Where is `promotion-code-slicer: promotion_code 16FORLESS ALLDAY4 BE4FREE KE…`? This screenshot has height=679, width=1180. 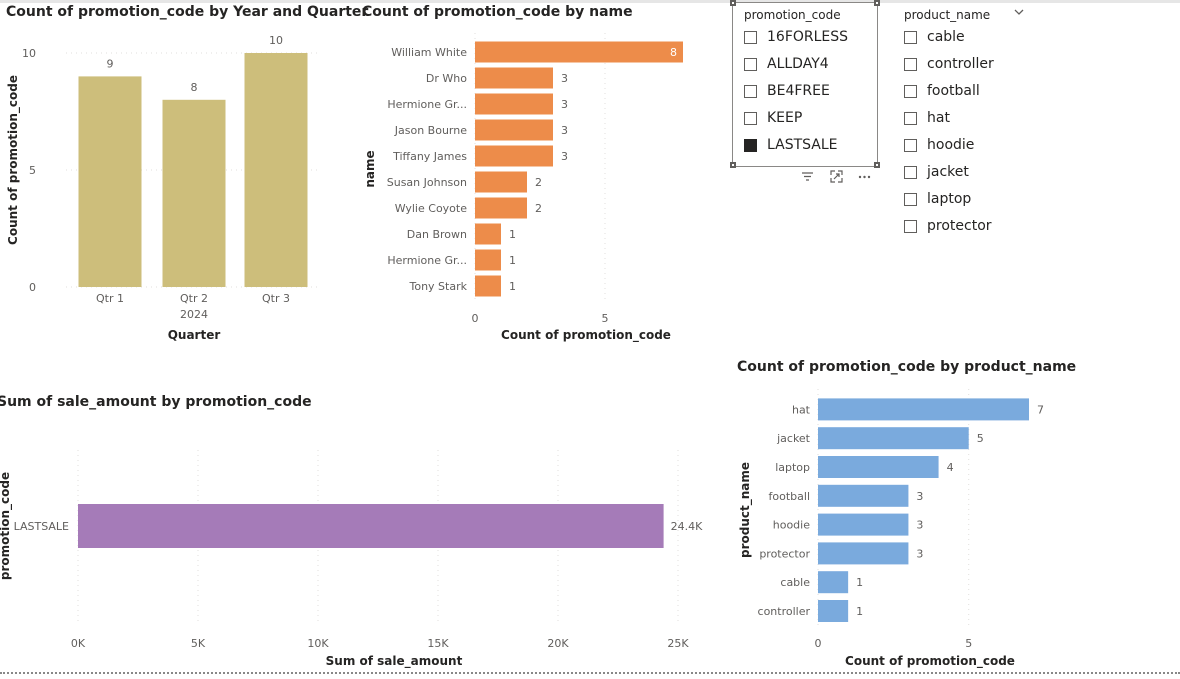 promotion-code-slicer: promotion_code 16FORLESS ALLDAY4 BE4FREE KE… is located at coordinates (805, 96).